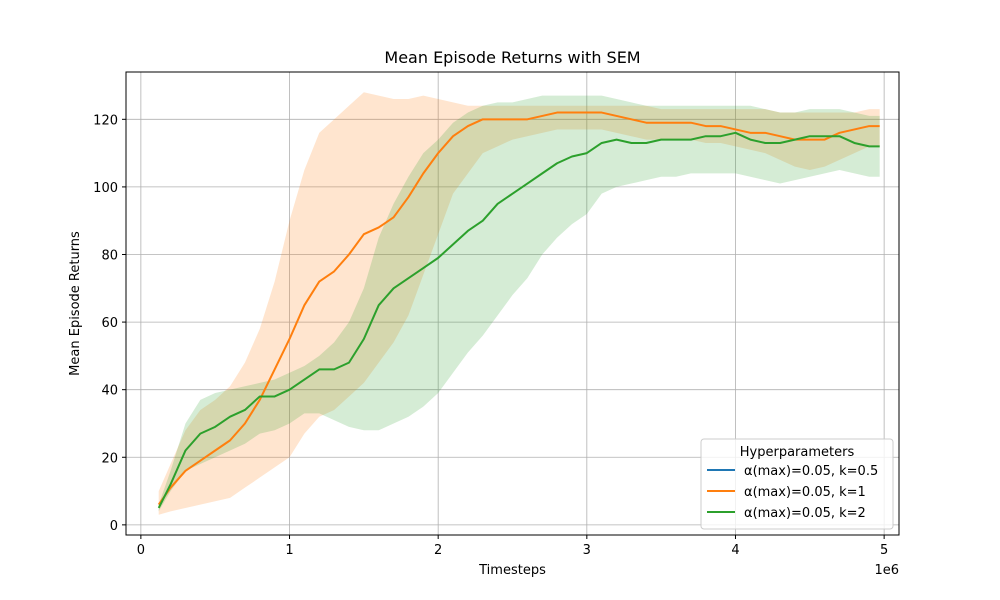 The width and height of the screenshot is (1000, 600). What do you see at coordinates (735, 550) in the screenshot?
I see `x-tick-label: 4` at bounding box center [735, 550].